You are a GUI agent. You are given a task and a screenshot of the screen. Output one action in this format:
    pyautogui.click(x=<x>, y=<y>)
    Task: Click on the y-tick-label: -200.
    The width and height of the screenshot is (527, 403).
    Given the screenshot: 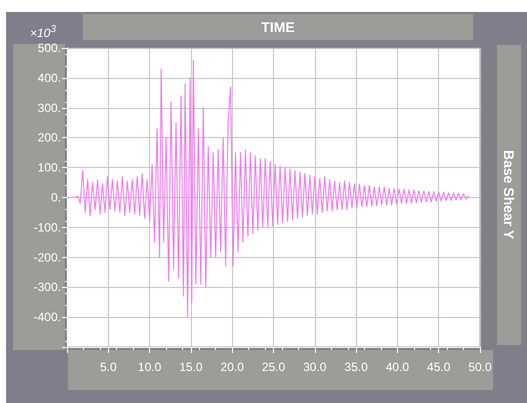 What is the action you would take?
    pyautogui.click(x=47, y=257)
    